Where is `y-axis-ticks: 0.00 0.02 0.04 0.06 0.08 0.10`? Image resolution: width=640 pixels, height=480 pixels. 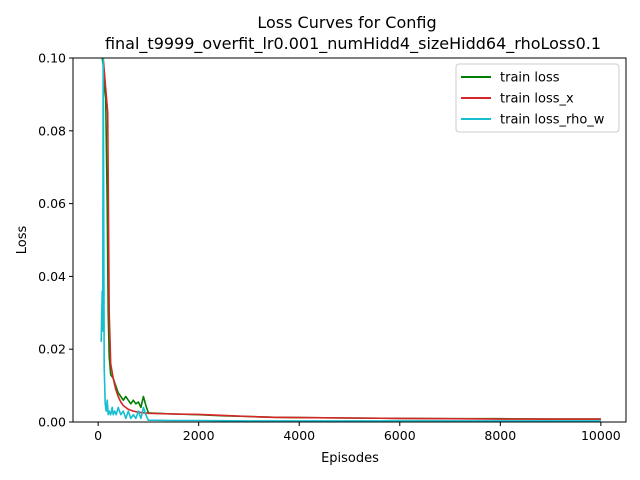
y-axis-ticks: 0.00 0.02 0.04 0.06 0.08 0.10 is located at coordinates (55, 240).